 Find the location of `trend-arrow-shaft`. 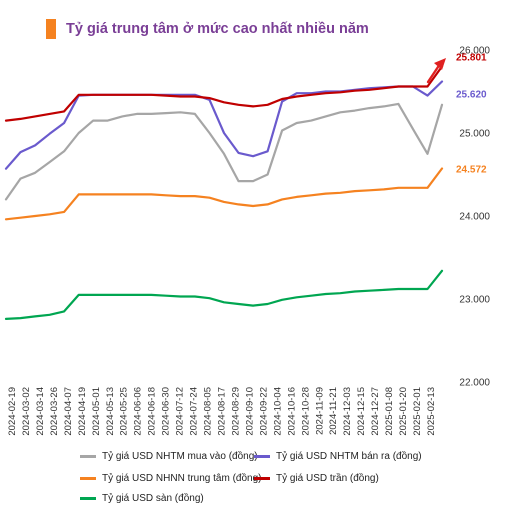

trend-arrow-shaft is located at coordinates (434, 73).